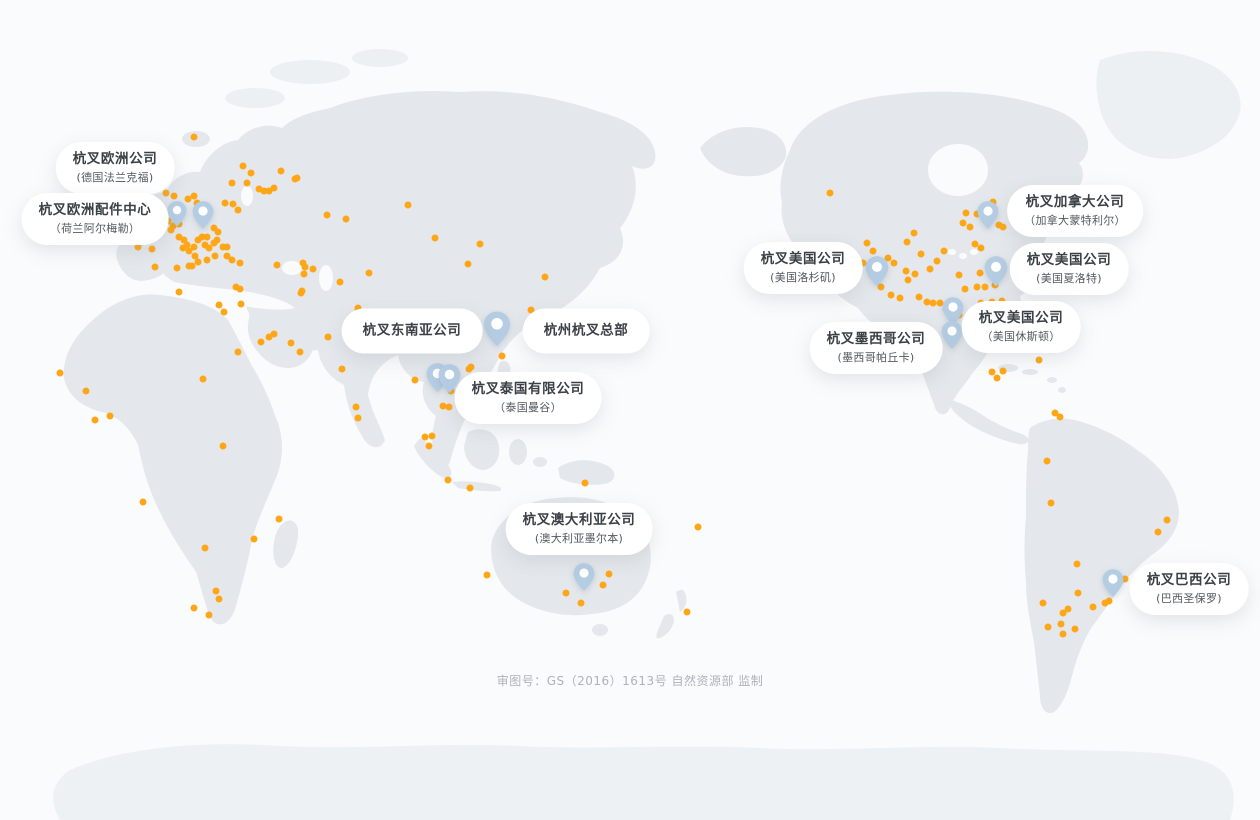 The image size is (1260, 820). I want to click on label-europe: 杭叉欧洲公司 (德国法兰克福), so click(115, 168).